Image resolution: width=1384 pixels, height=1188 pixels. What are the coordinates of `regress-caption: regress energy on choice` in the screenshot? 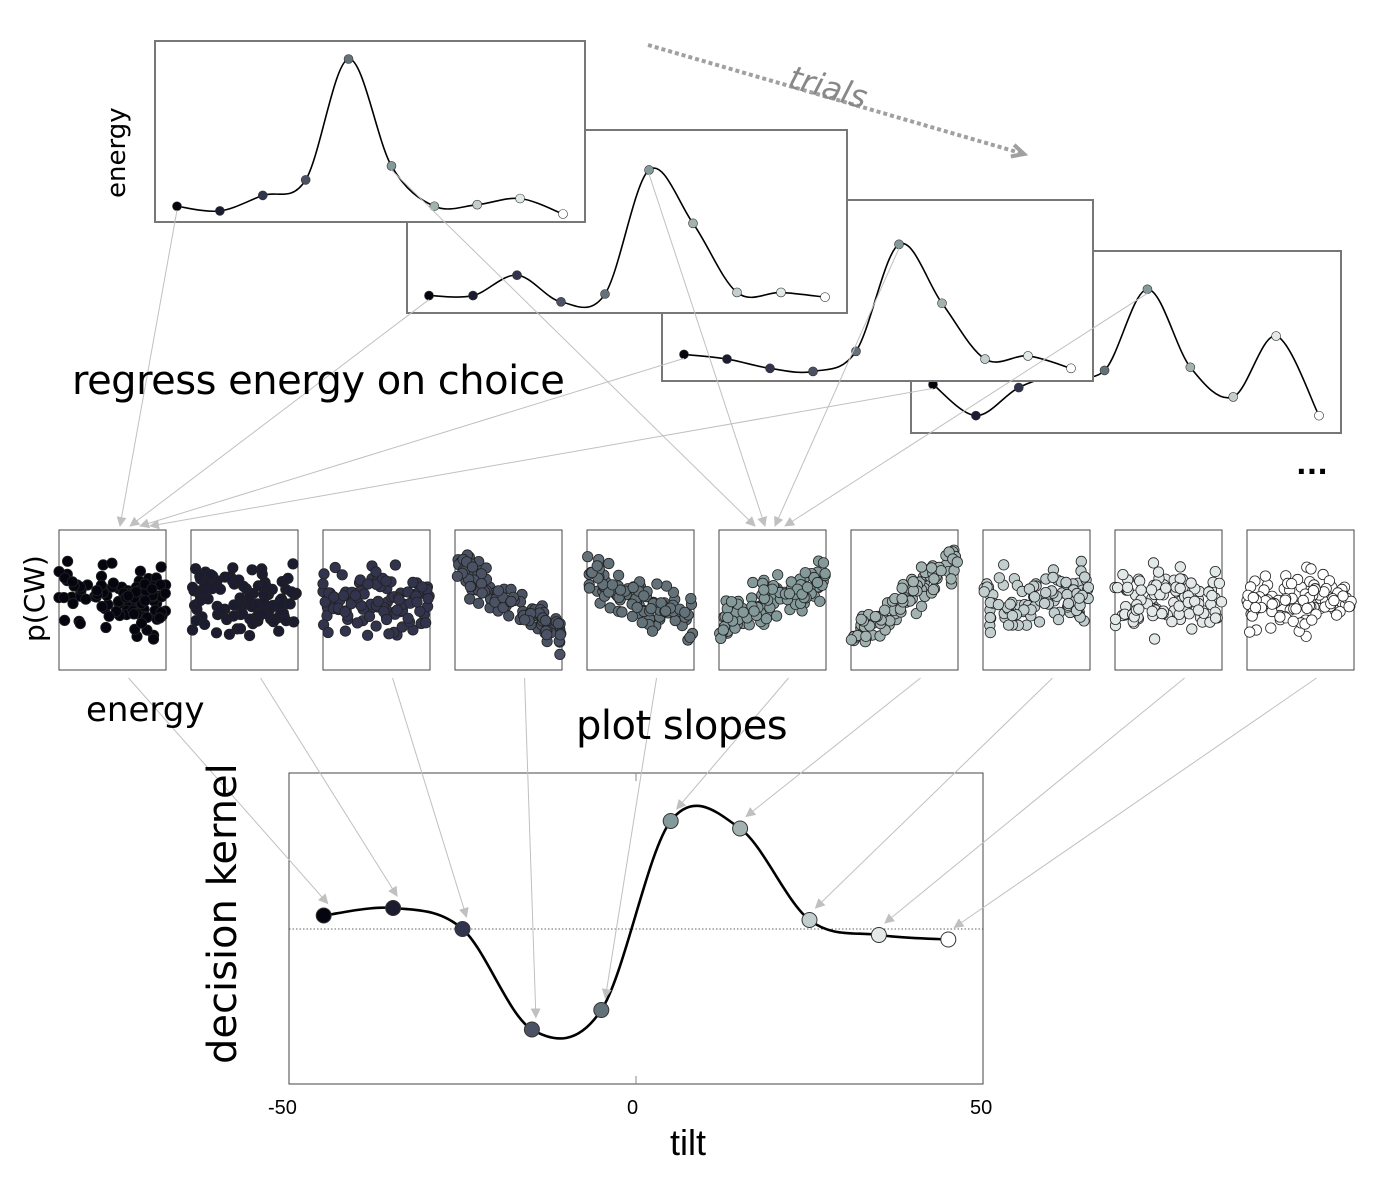 It's located at (318, 381).